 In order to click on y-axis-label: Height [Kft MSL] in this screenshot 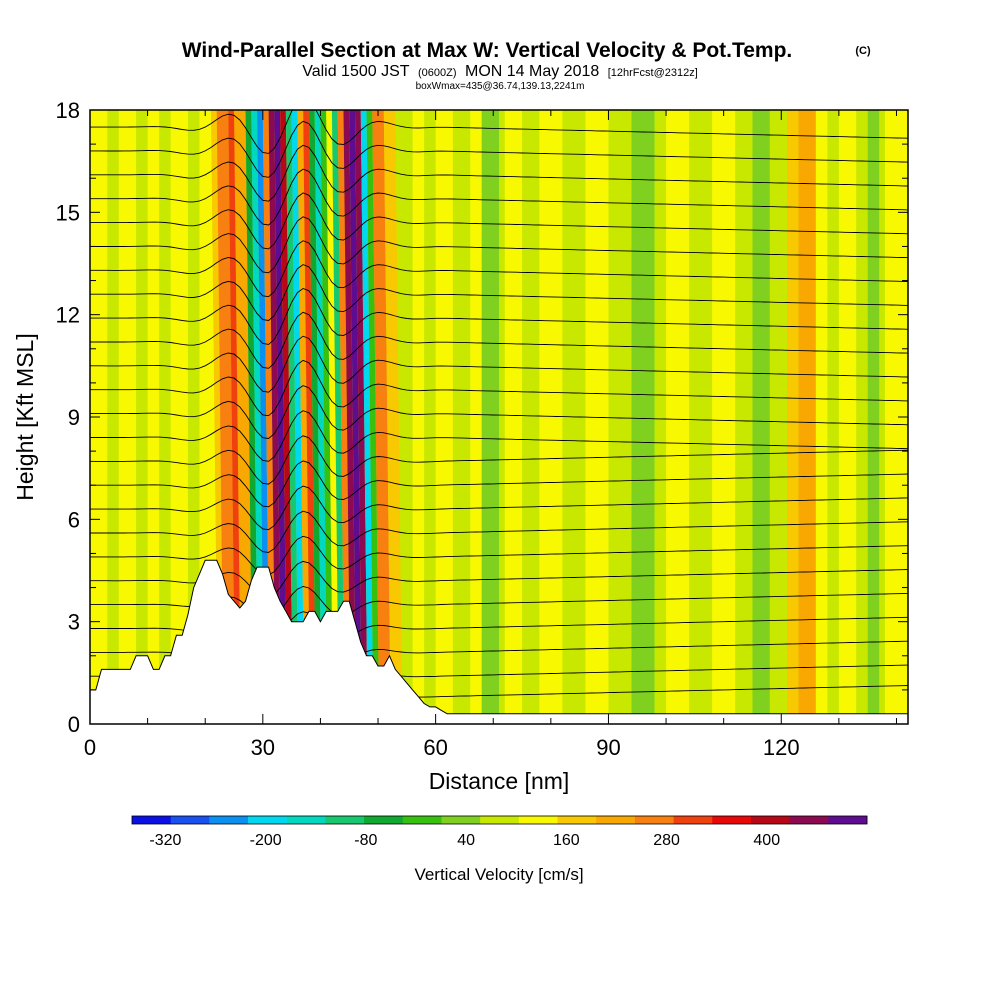, I will do `click(25, 416)`.